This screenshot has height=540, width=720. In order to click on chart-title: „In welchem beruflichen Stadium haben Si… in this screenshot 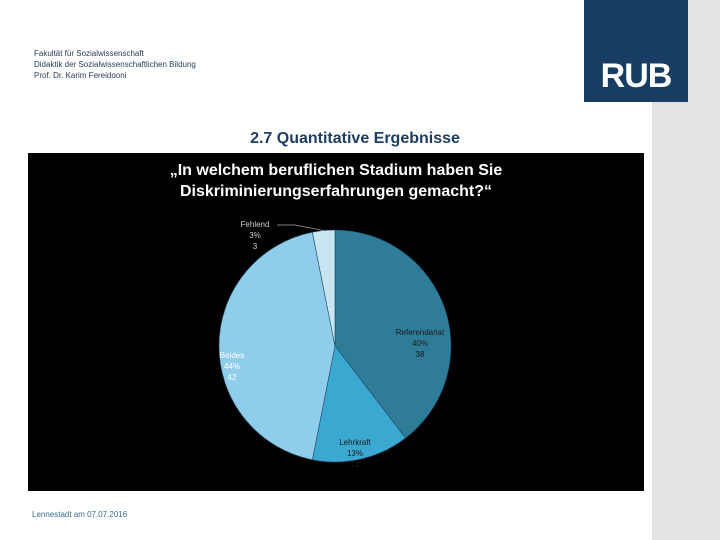, I will do `click(336, 181)`.